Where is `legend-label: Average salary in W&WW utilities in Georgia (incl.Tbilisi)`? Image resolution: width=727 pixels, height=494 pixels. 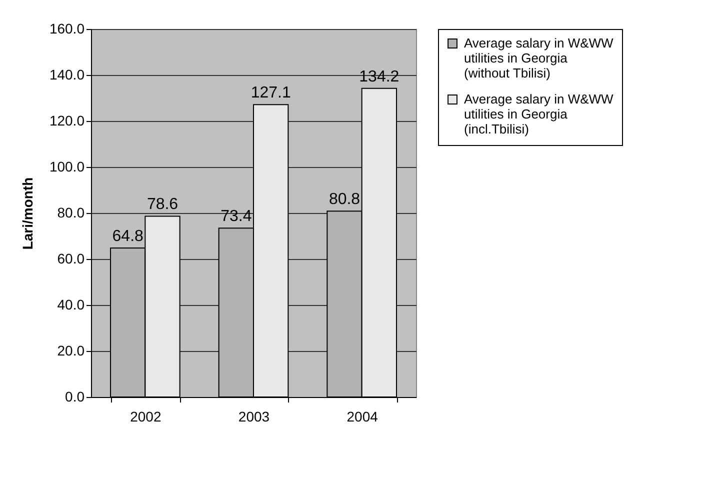 legend-label: Average salary in W&WW utilities in Georgia (incl.Tbilisi) is located at coordinates (539, 114).